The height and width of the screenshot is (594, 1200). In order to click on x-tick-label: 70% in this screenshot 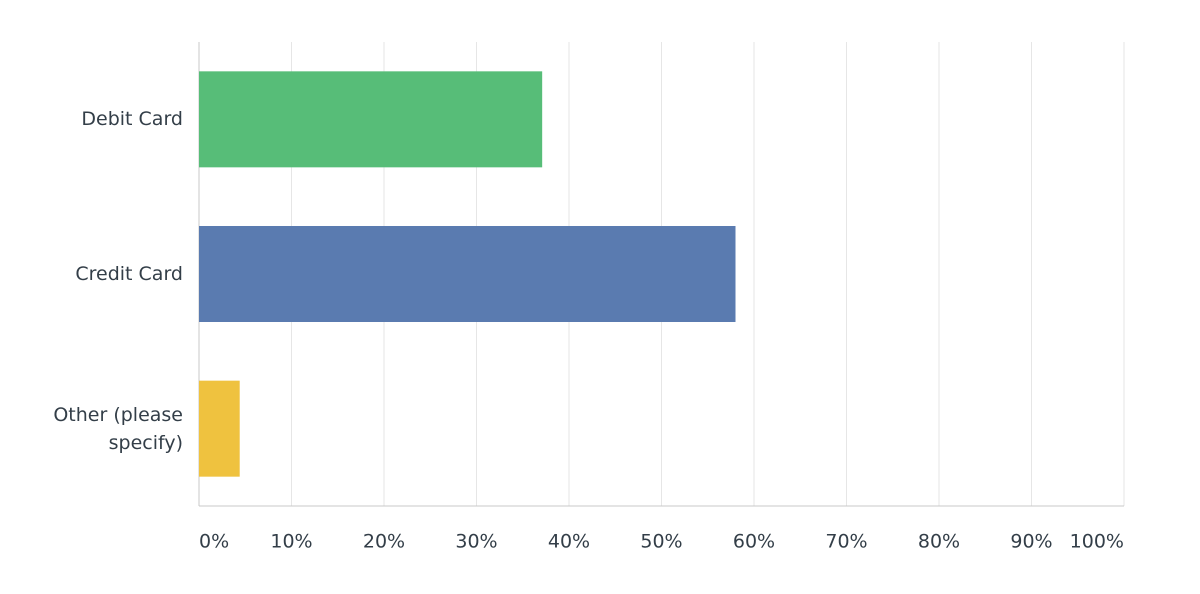, I will do `click(846, 542)`.